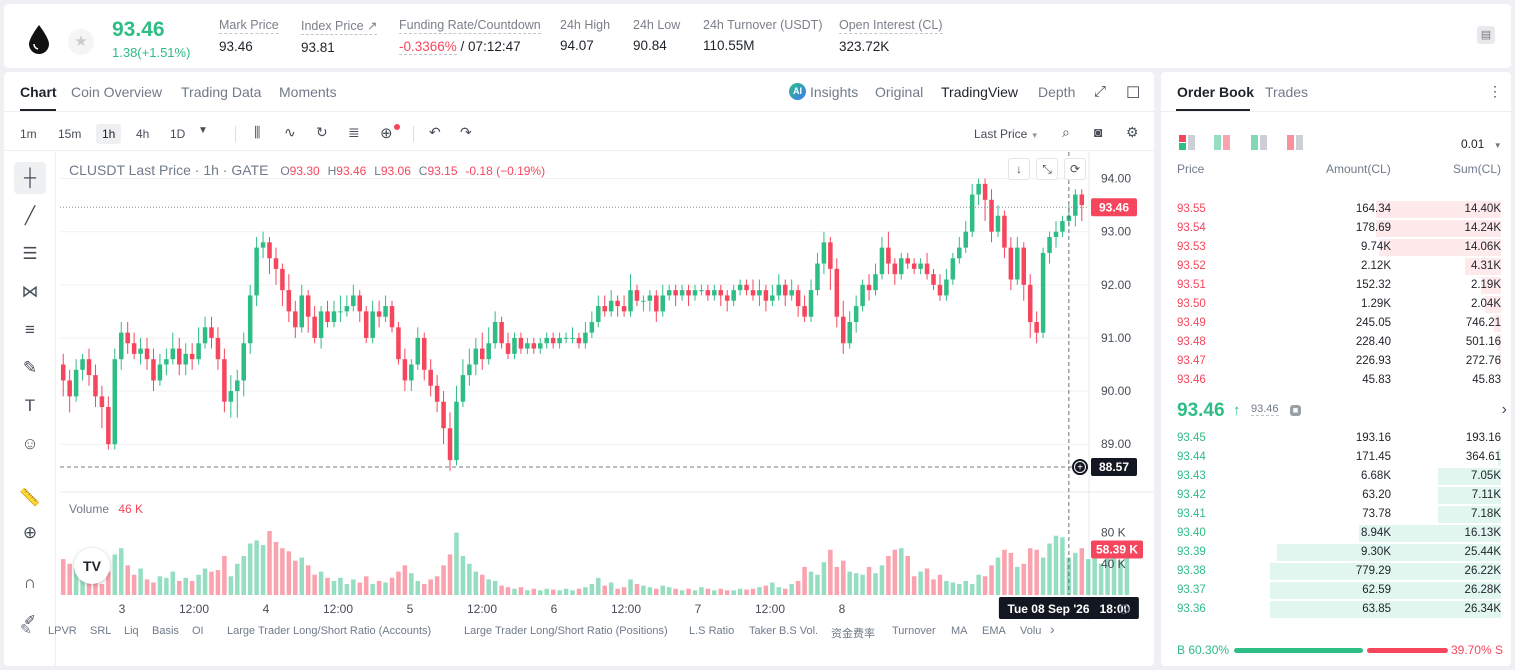 This screenshot has height=670, width=1515. What do you see at coordinates (428, 47) in the screenshot?
I see `funding-rate: -0.3366%` at bounding box center [428, 47].